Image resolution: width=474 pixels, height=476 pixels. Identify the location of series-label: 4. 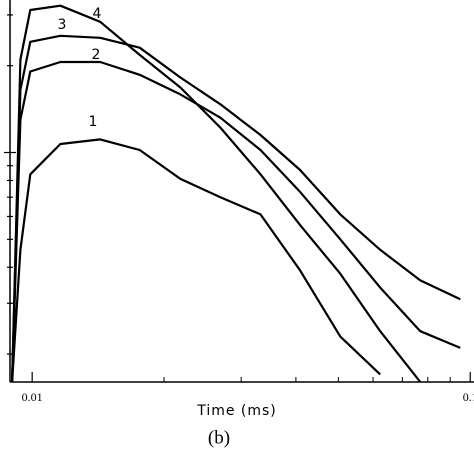
(97, 14).